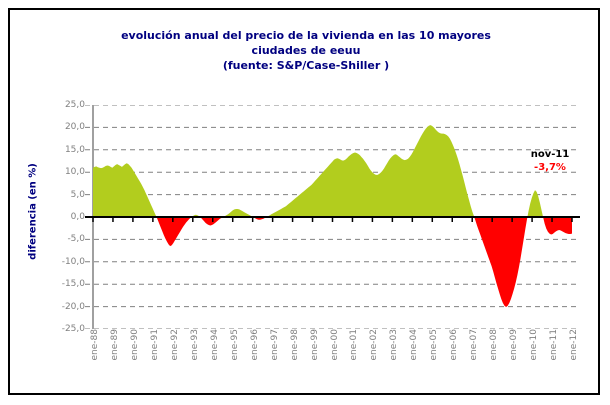 This screenshot has height=405, width=610. What do you see at coordinates (77, 194) in the screenshot?
I see `y-tick-label: 5,0` at bounding box center [77, 194].